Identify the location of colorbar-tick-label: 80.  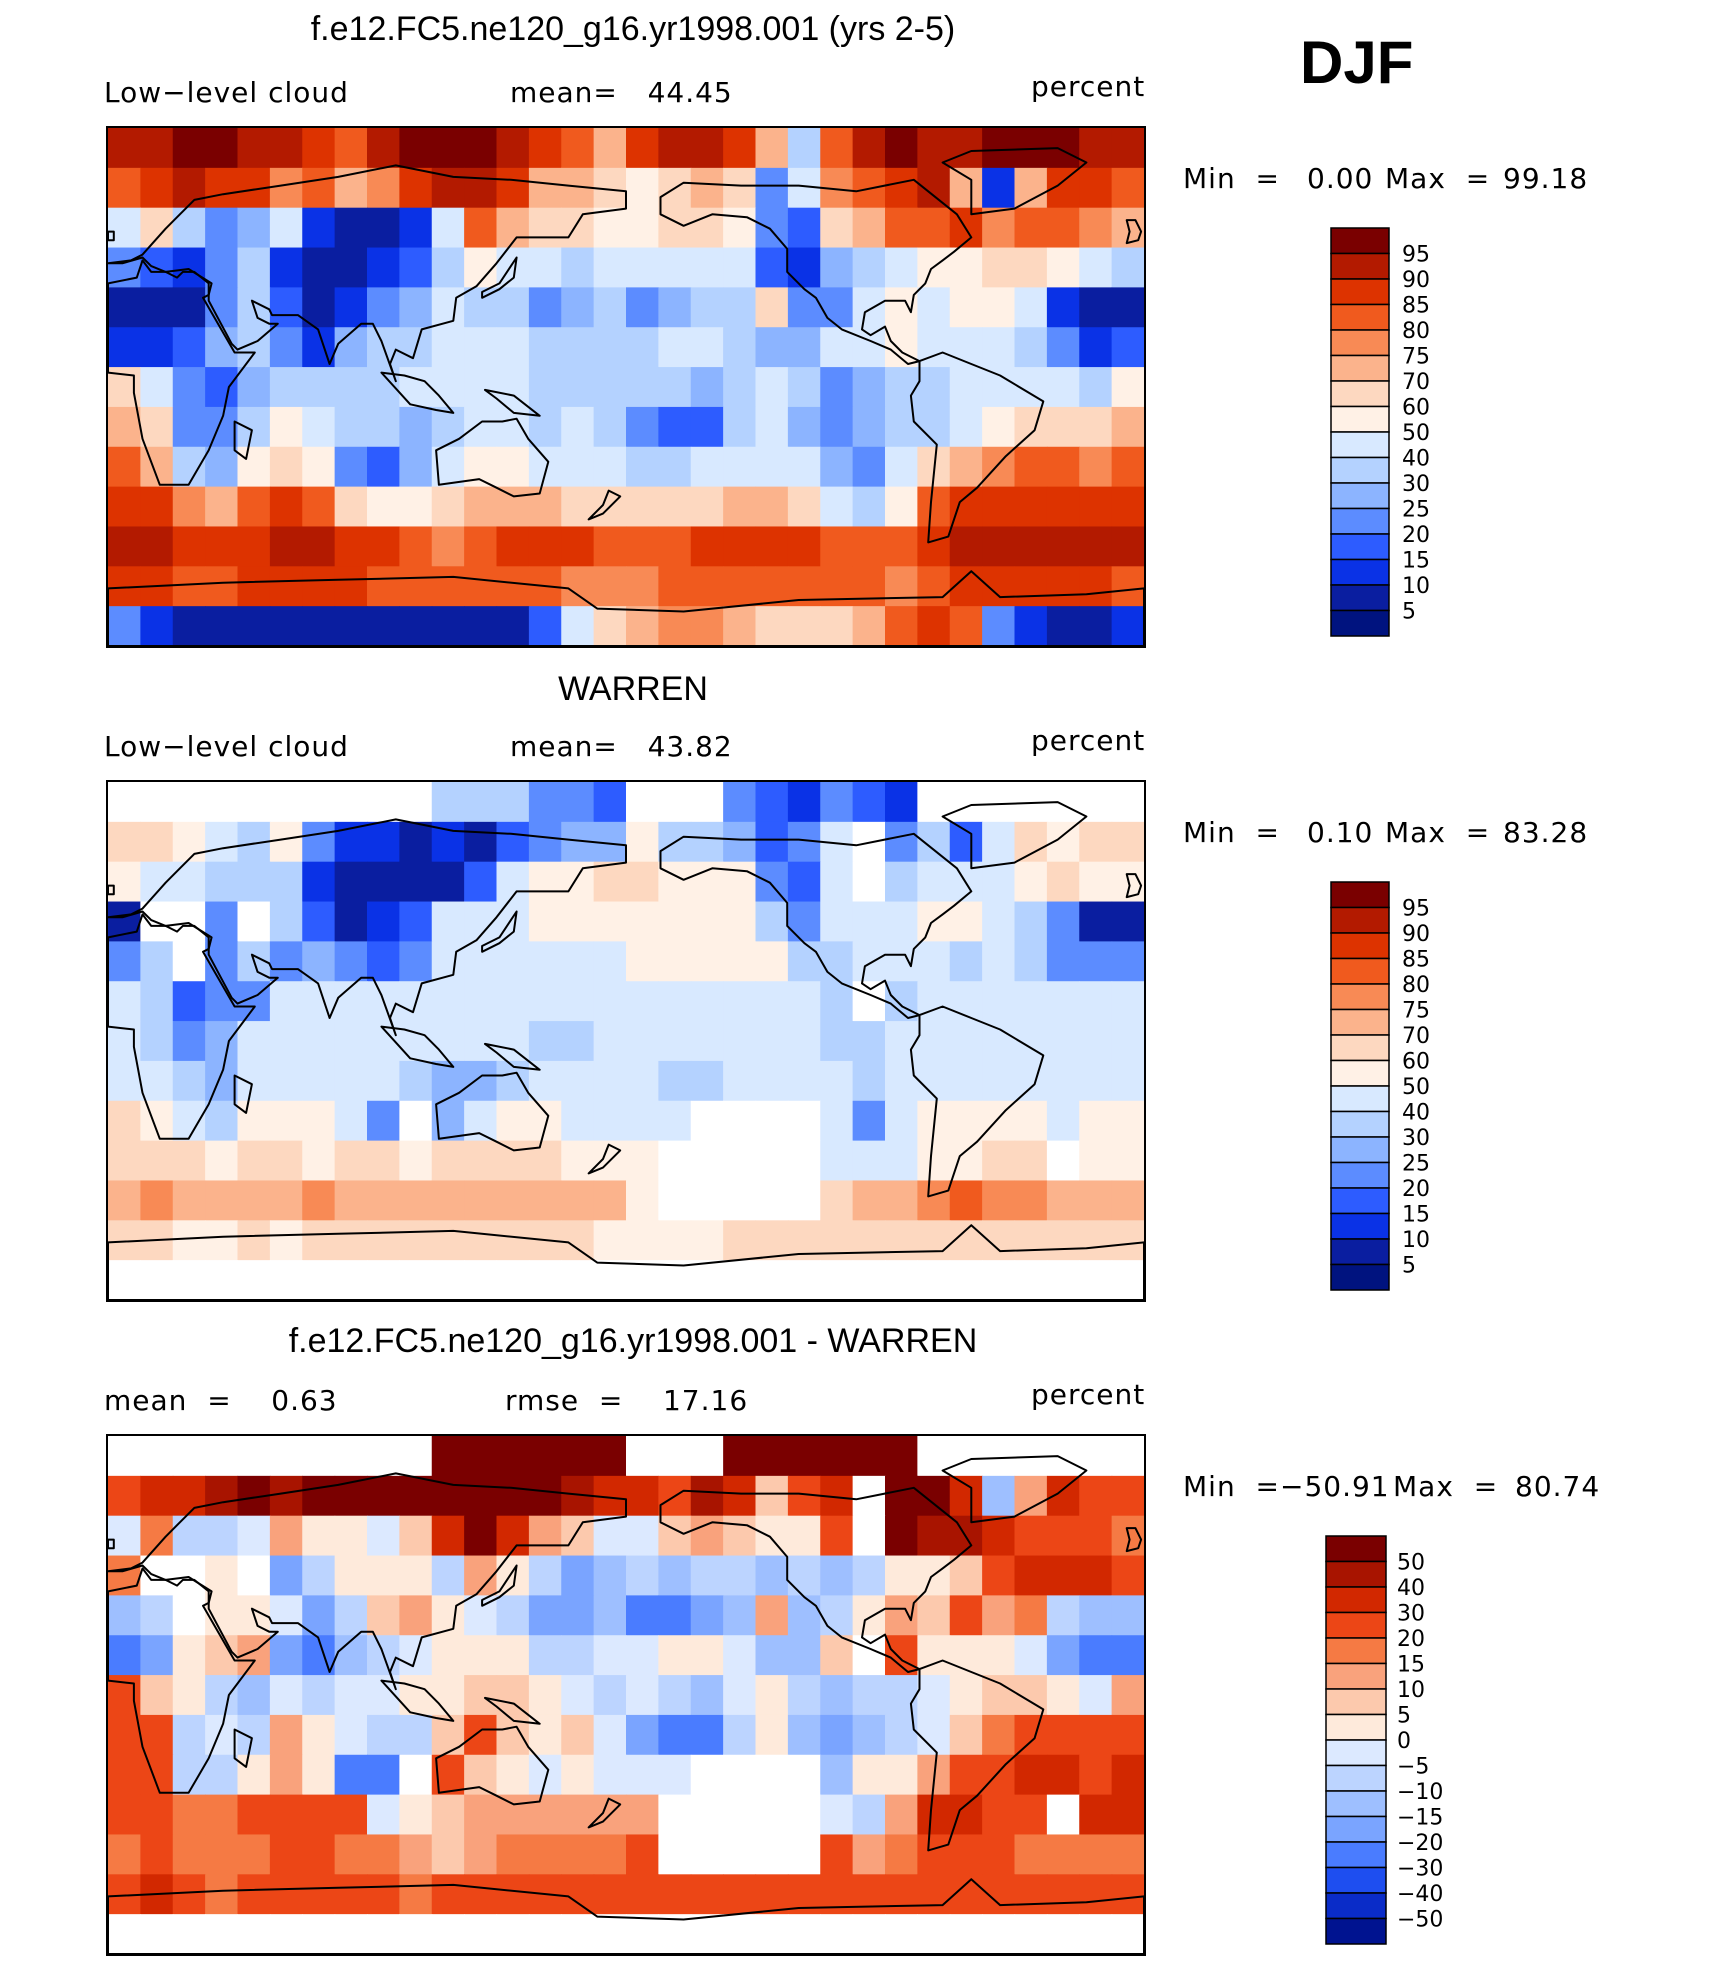
(1416, 331).